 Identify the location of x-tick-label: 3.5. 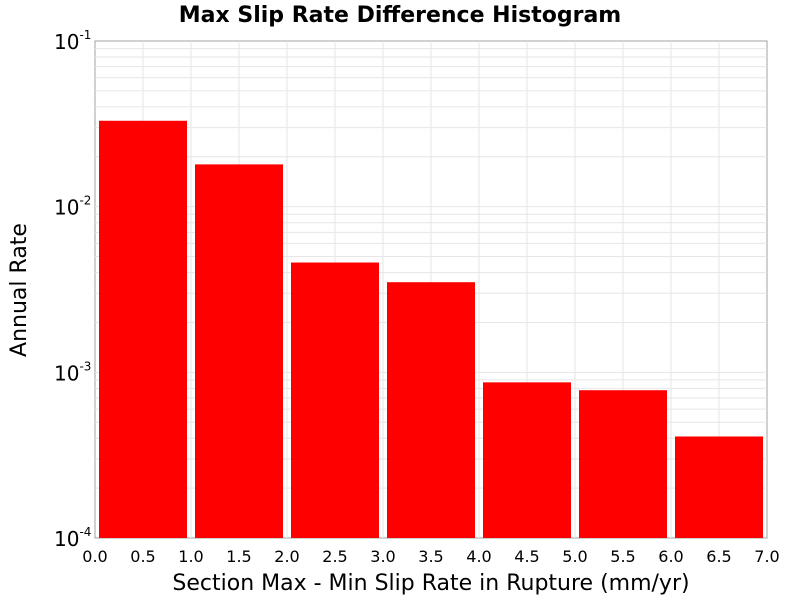
(430, 556).